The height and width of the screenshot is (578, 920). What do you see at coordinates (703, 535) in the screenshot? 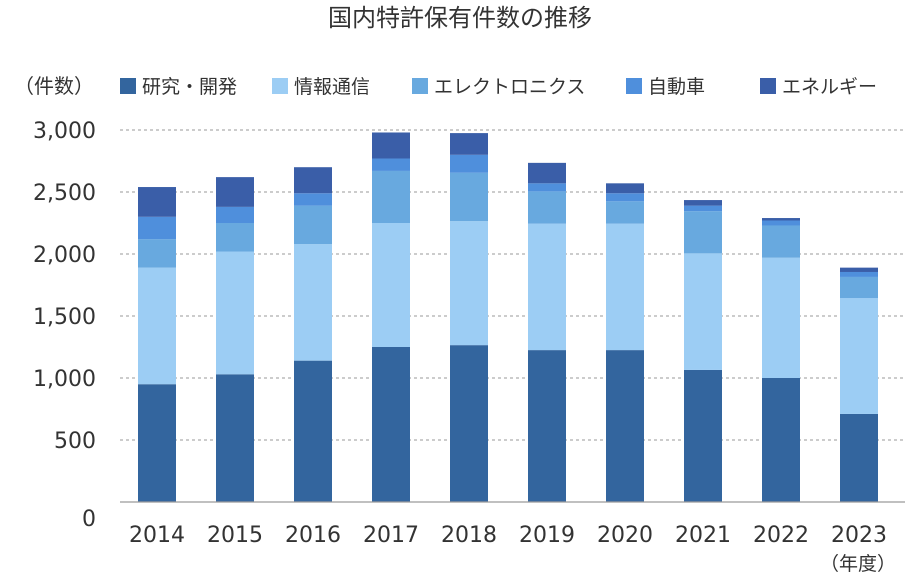
I see `x-tick-label: 2021` at bounding box center [703, 535].